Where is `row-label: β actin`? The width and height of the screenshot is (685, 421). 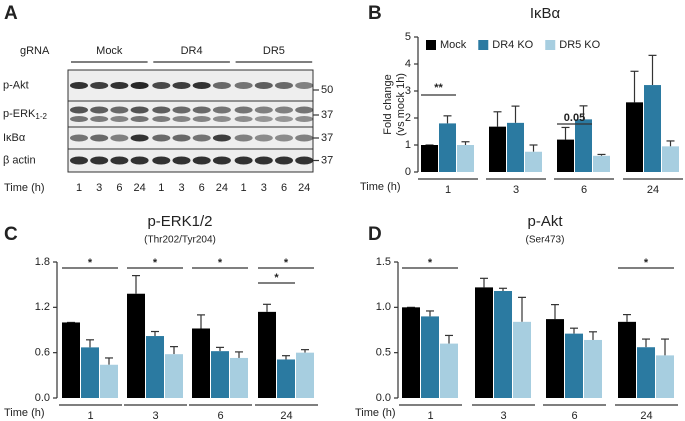
row-label: β actin is located at coordinates (19, 160).